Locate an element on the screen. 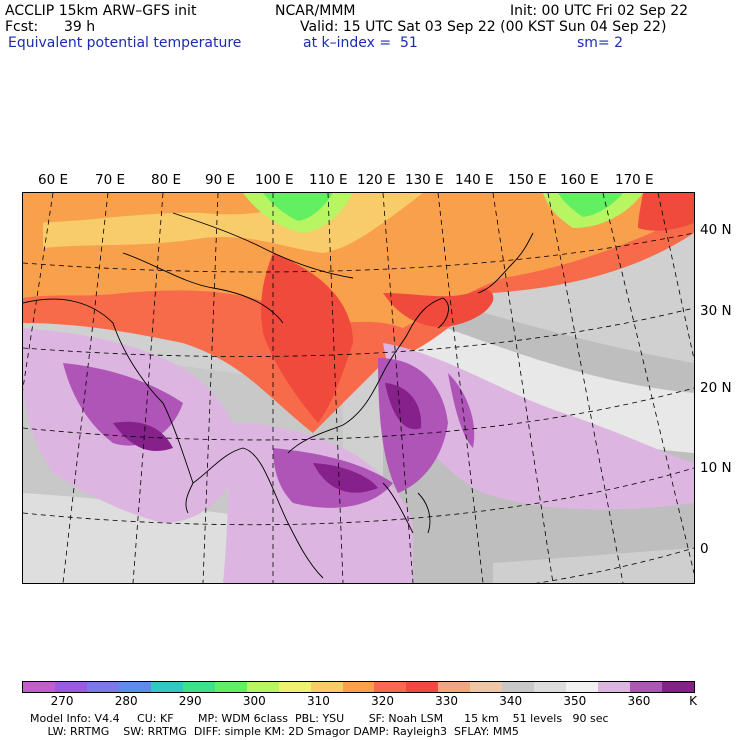 This screenshot has height=740, width=740. colorbar-tick-label: 330 is located at coordinates (447, 701).